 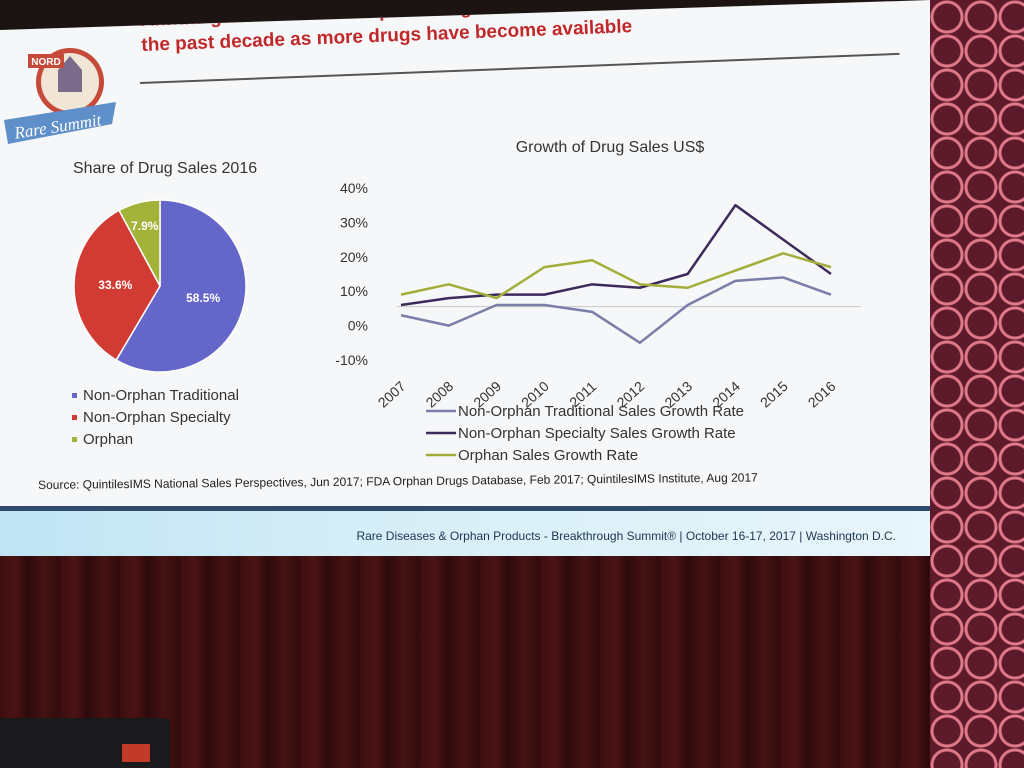 What do you see at coordinates (548, 455) in the screenshot?
I see `legend-label: Orphan Sales Growth Rate` at bounding box center [548, 455].